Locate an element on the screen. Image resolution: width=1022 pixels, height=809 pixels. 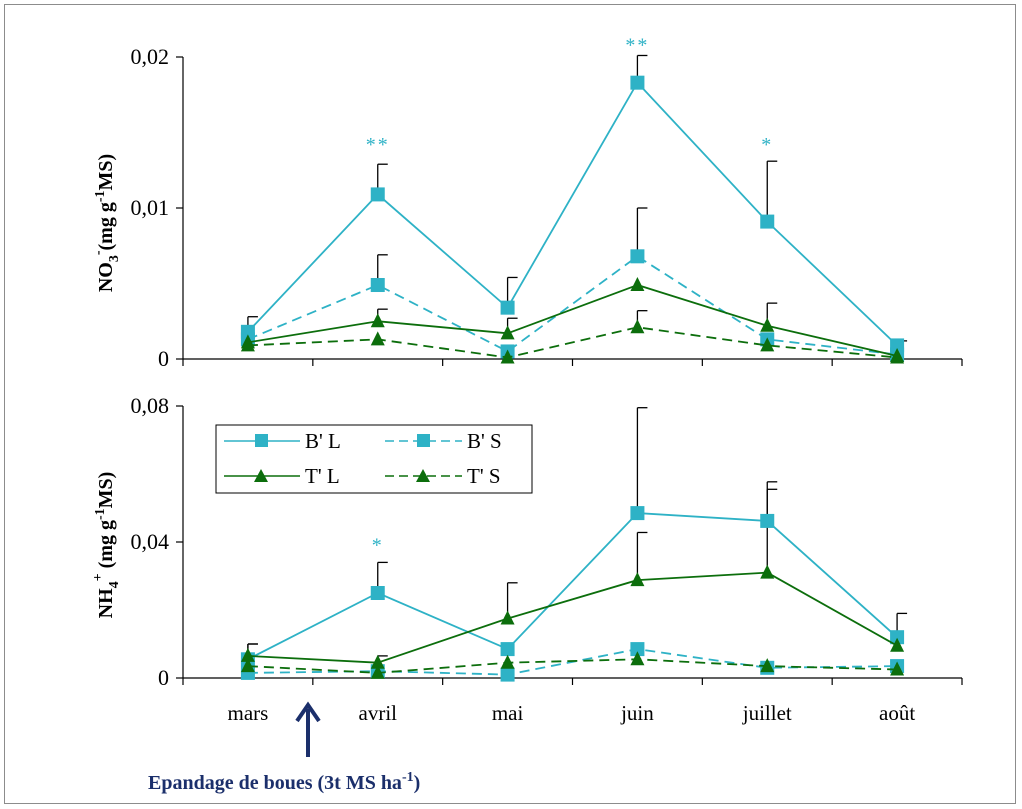
top-significance-mark: * is located at coordinates (767, 145).